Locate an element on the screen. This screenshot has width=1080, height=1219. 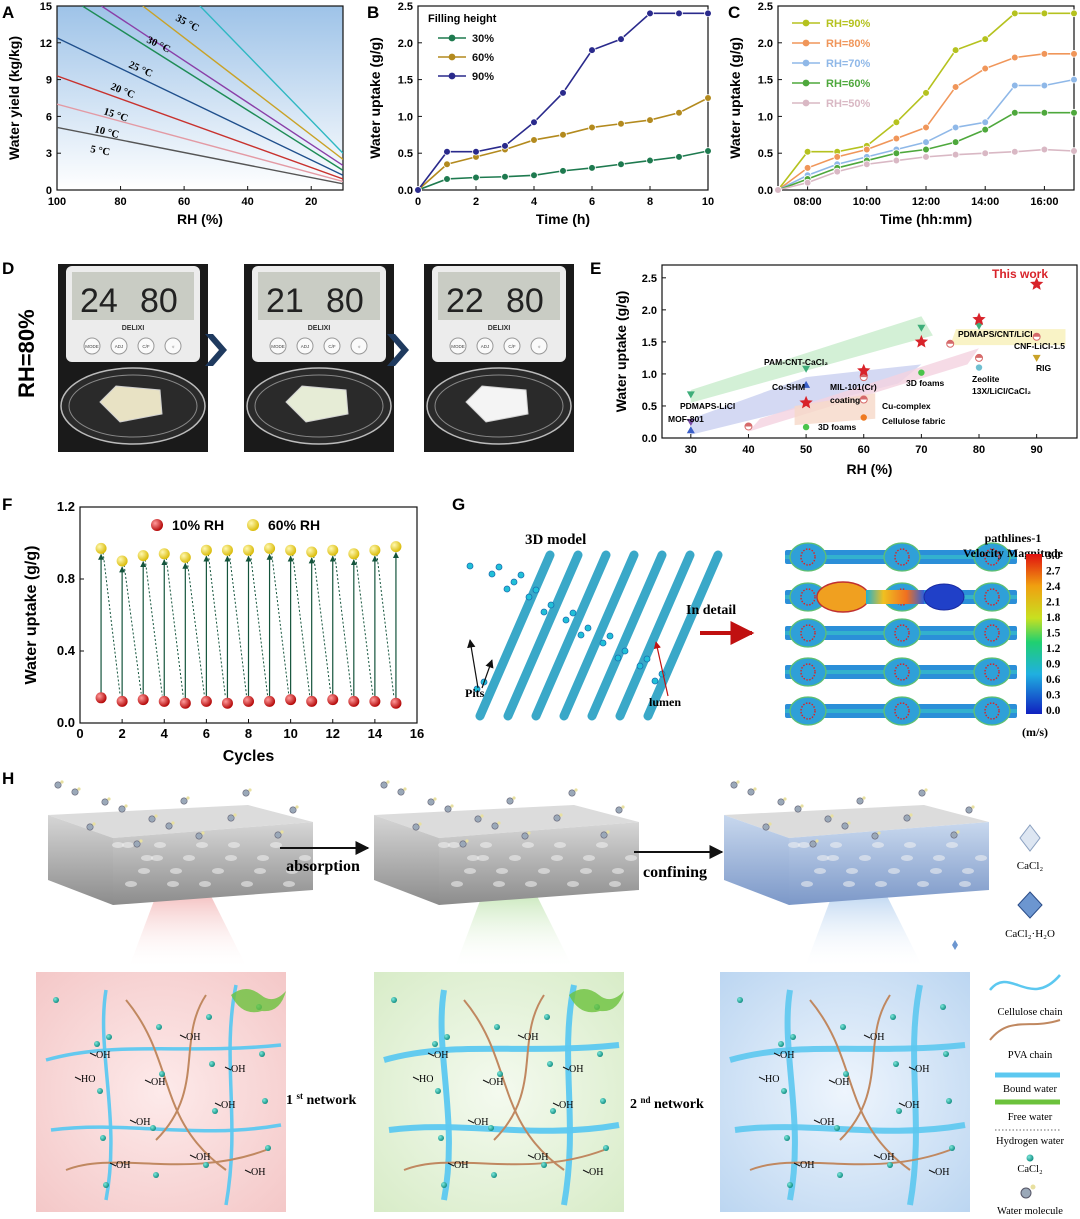
x-tick-label: 60 is located at coordinates (184, 202).